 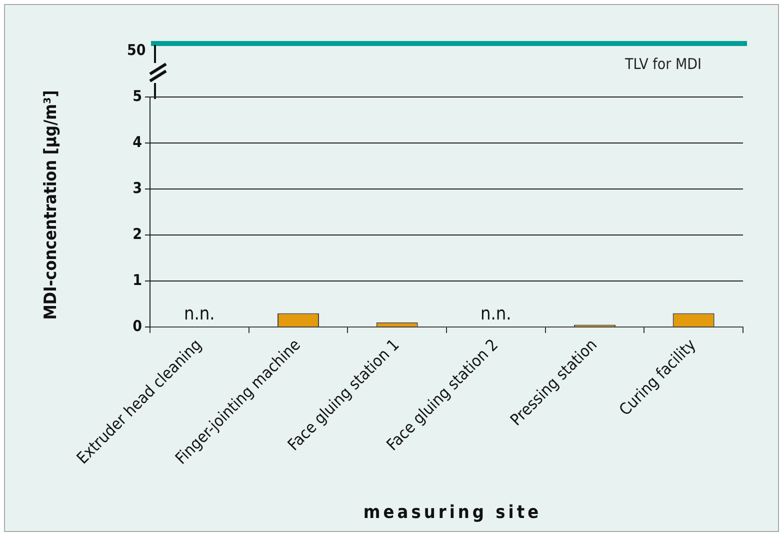 I want to click on y-tick-label: 3, so click(x=137, y=187).